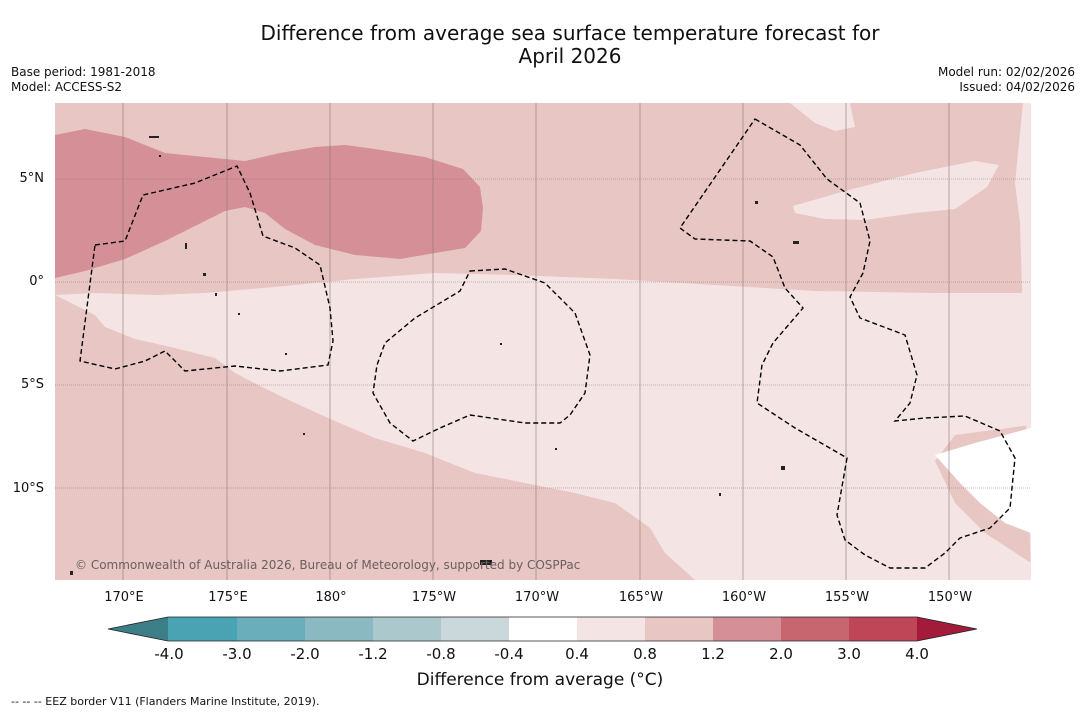 This screenshot has height=713, width=1085. What do you see at coordinates (1017, 87) in the screenshot?
I see `issued-date: Issued: 04/02/2026` at bounding box center [1017, 87].